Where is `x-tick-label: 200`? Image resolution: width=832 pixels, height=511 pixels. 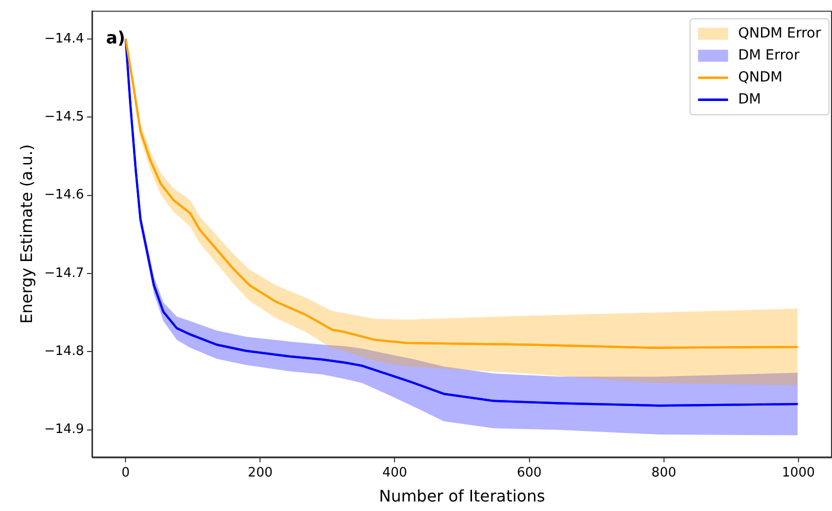
x-tick-label: 200 is located at coordinates (260, 472).